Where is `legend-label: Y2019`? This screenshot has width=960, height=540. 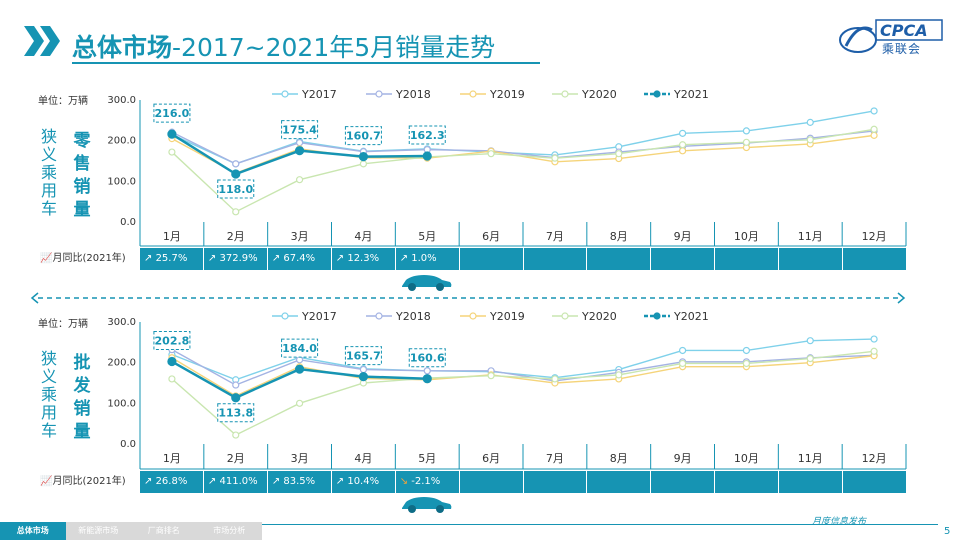
legend-label: Y2019 is located at coordinates (507, 316).